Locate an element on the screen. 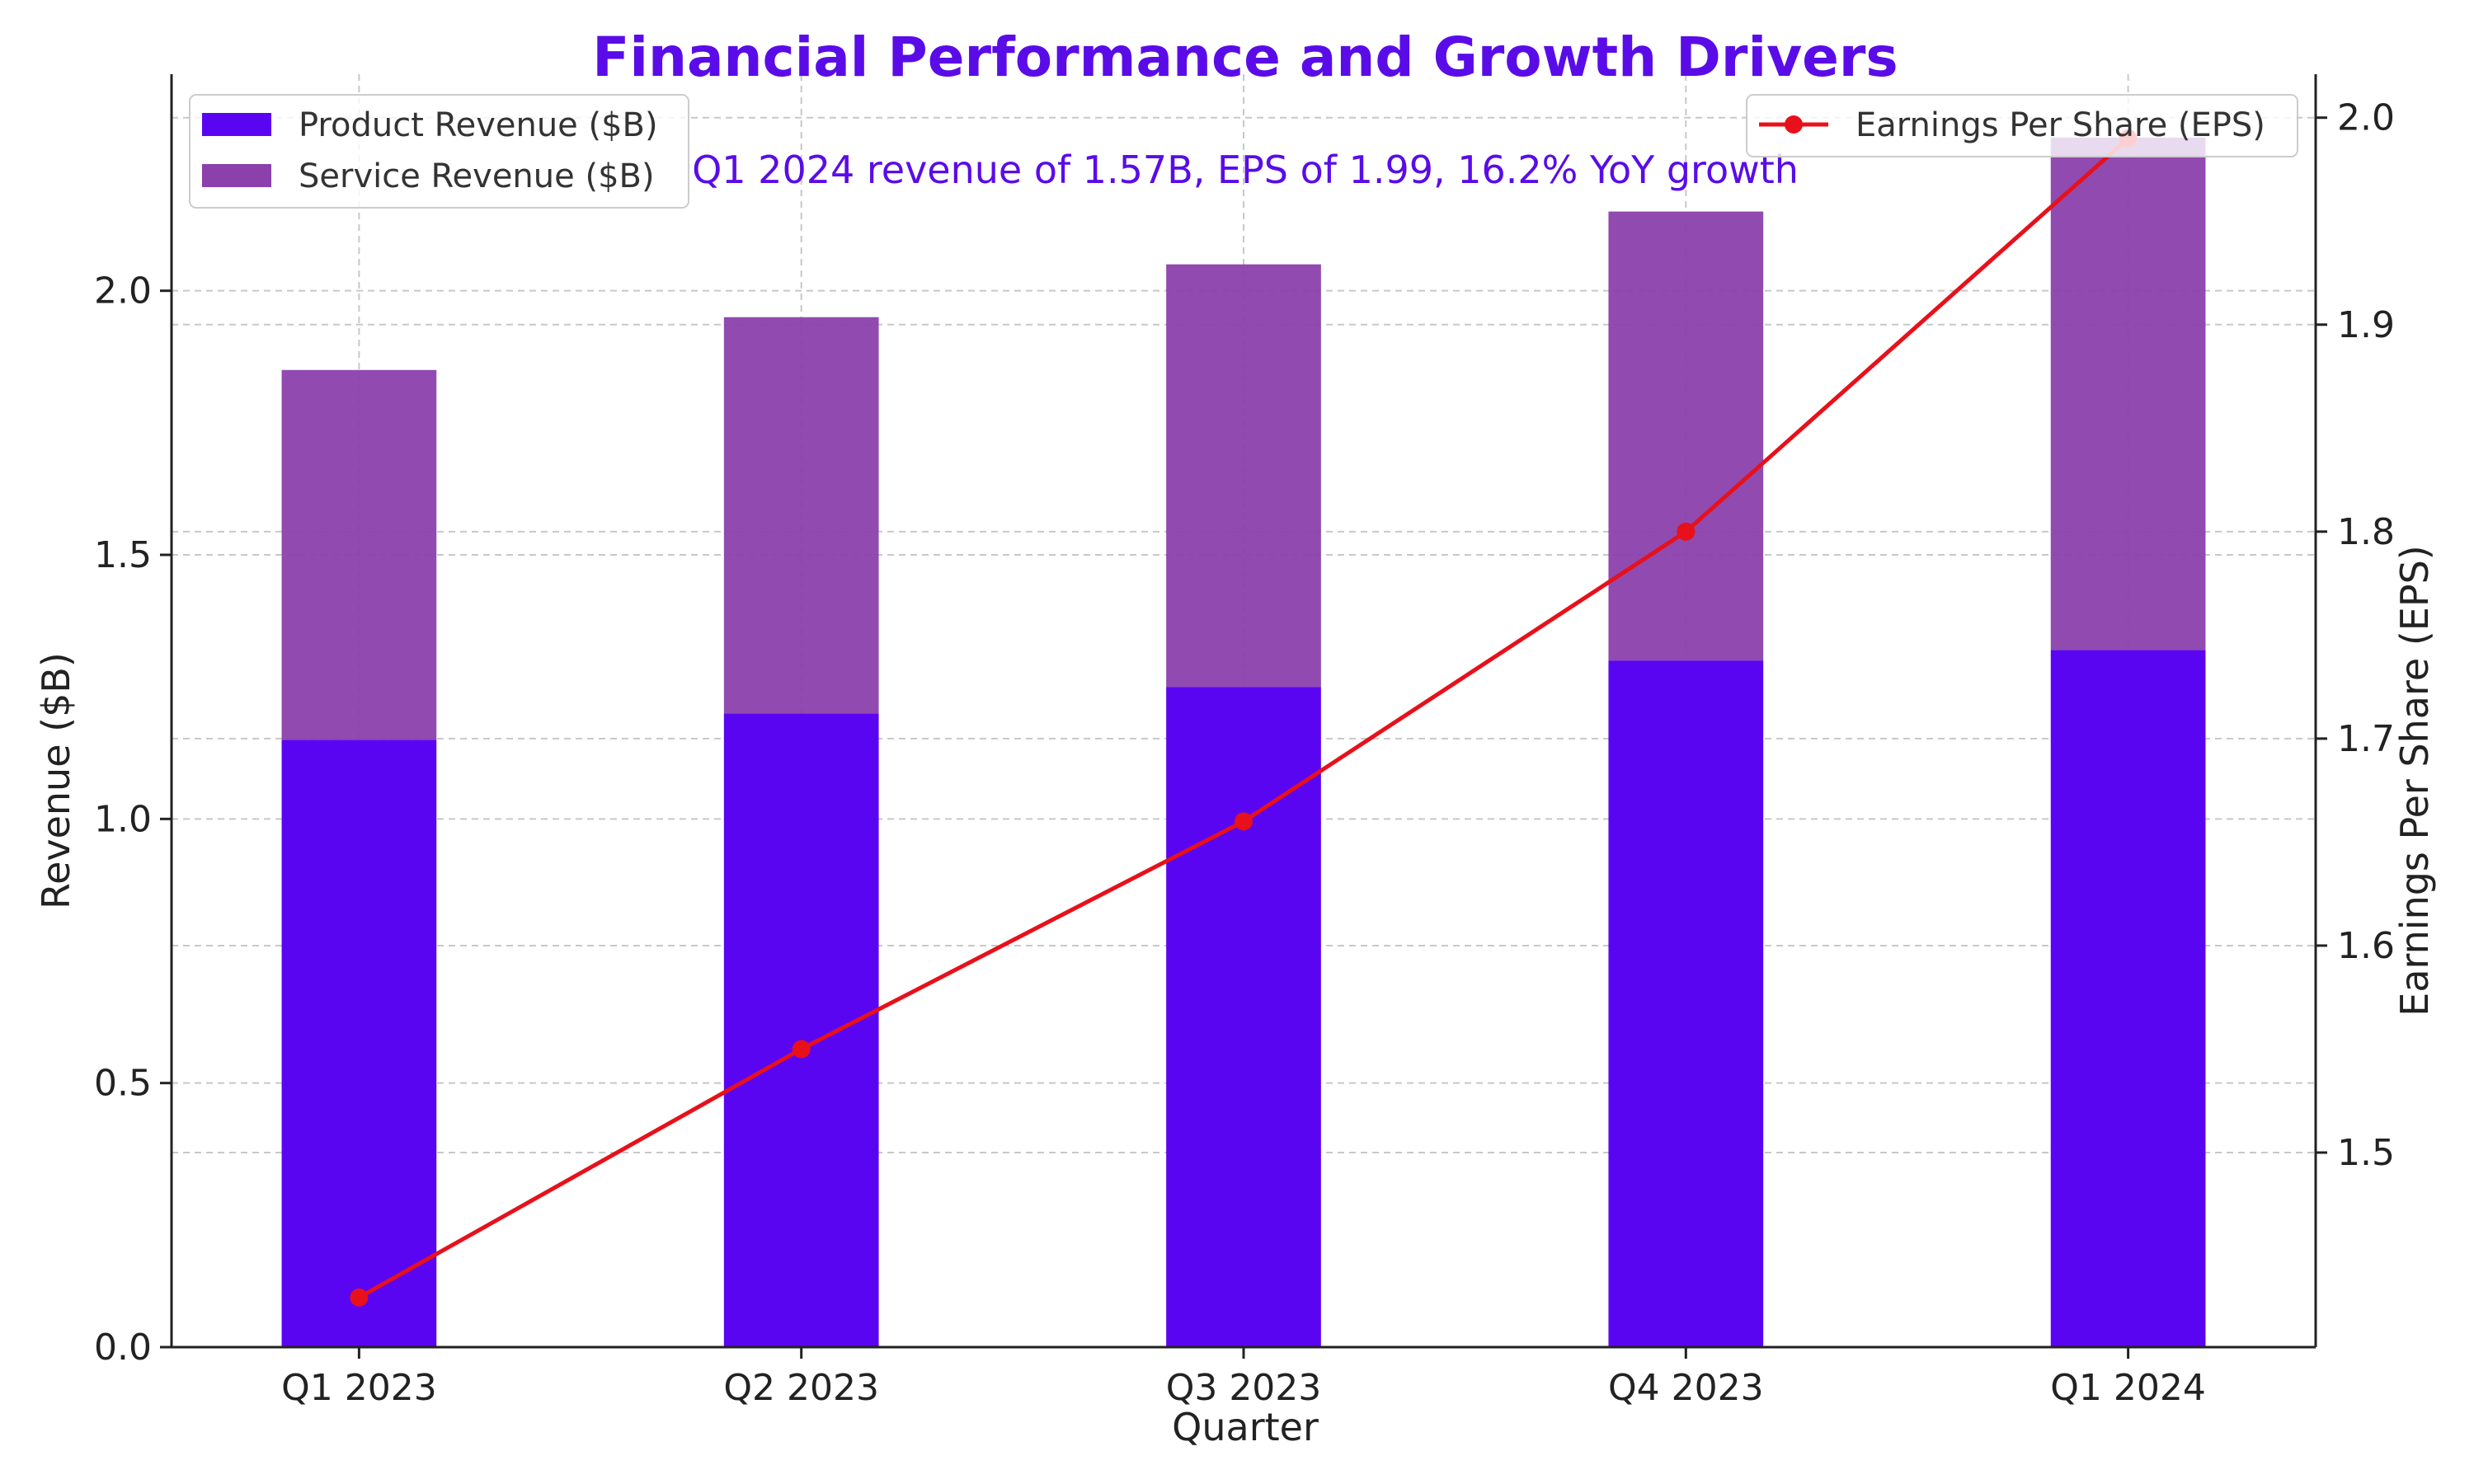 Image resolution: width=2474 pixels, height=1484 pixels. y2-tick-label-1.5: 1.5 is located at coordinates (2366, 1153).